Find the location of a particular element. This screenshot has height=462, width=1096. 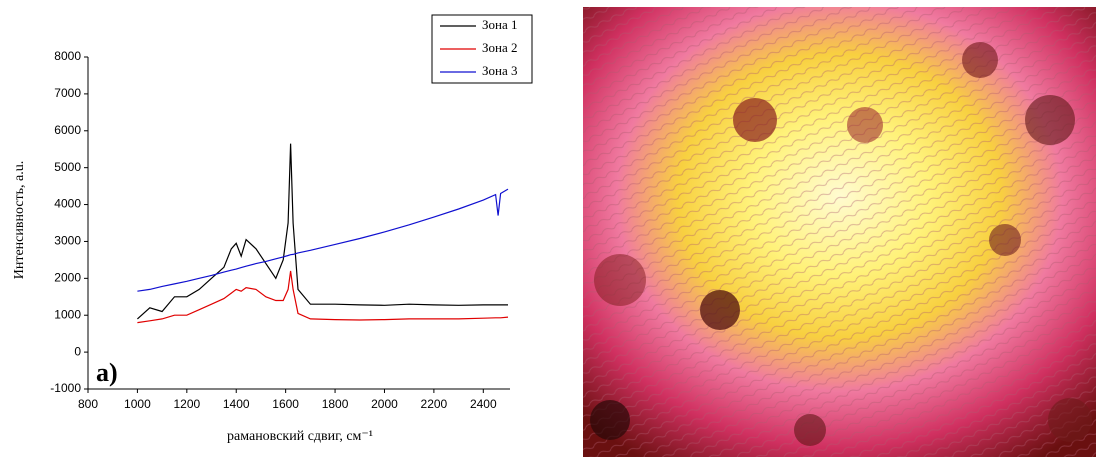

x-tick-label: 1000 is located at coordinates (137, 404).